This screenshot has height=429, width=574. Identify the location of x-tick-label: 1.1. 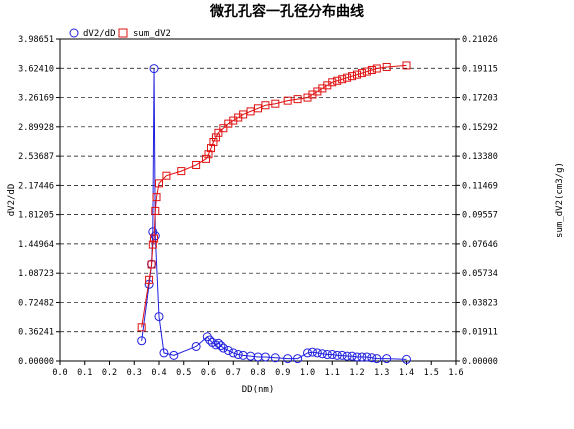
(332, 373).